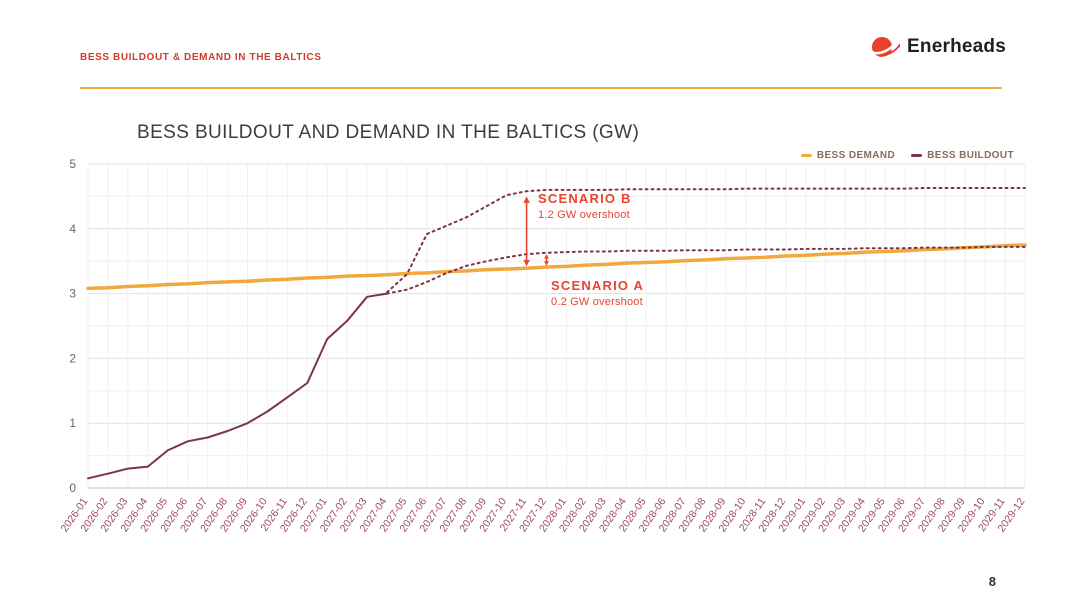  I want to click on flame-icon, so click(885, 48).